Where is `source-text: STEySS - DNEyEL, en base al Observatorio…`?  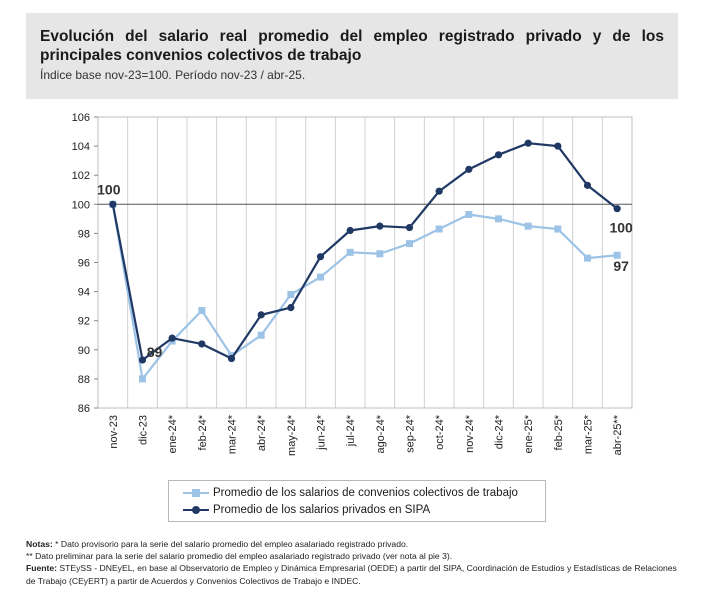 source-text: STEySS - DNEyEL, en base al Observatorio… is located at coordinates (351, 574).